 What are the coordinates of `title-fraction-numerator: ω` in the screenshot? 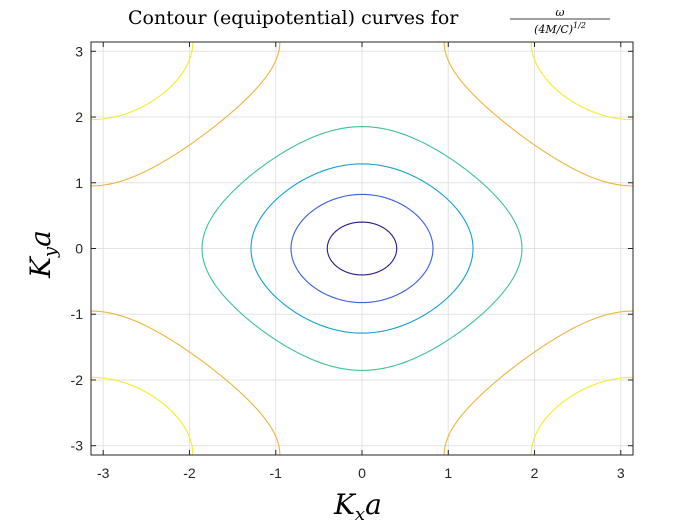 It's located at (560, 12).